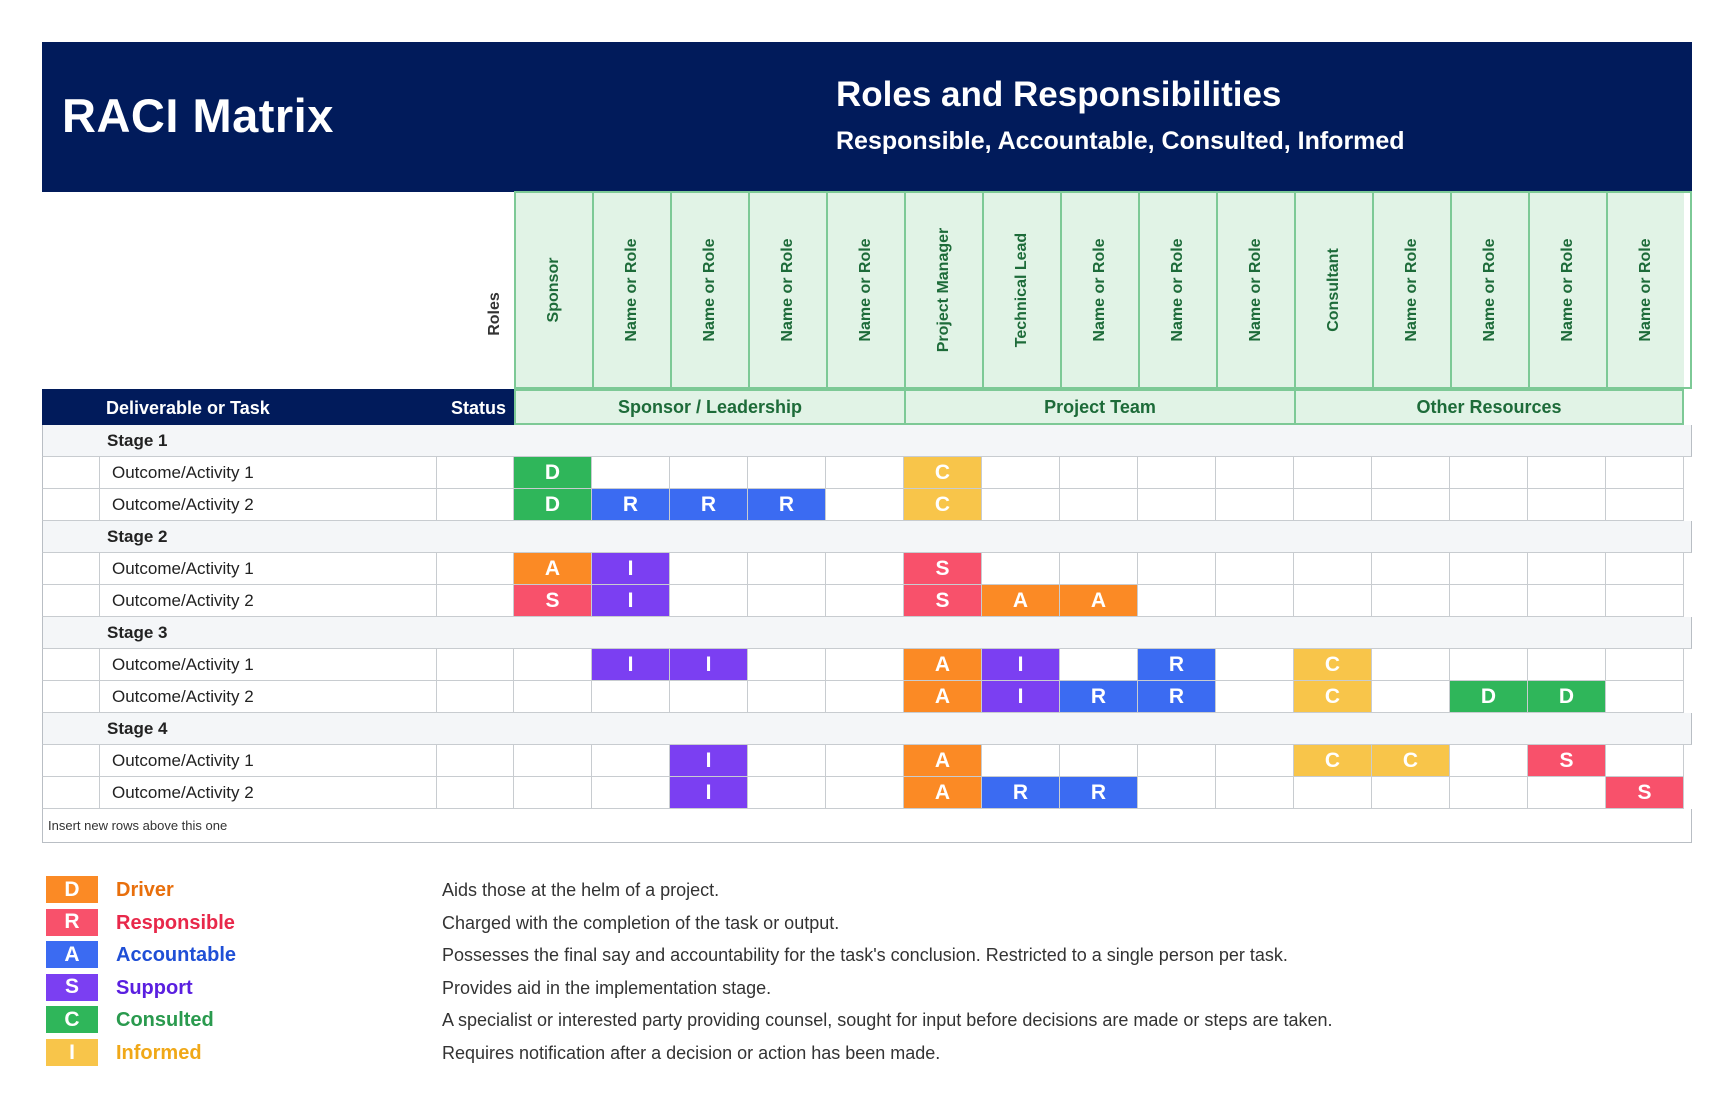  What do you see at coordinates (1177, 290) in the screenshot?
I see `role-header-9: Name or Role` at bounding box center [1177, 290].